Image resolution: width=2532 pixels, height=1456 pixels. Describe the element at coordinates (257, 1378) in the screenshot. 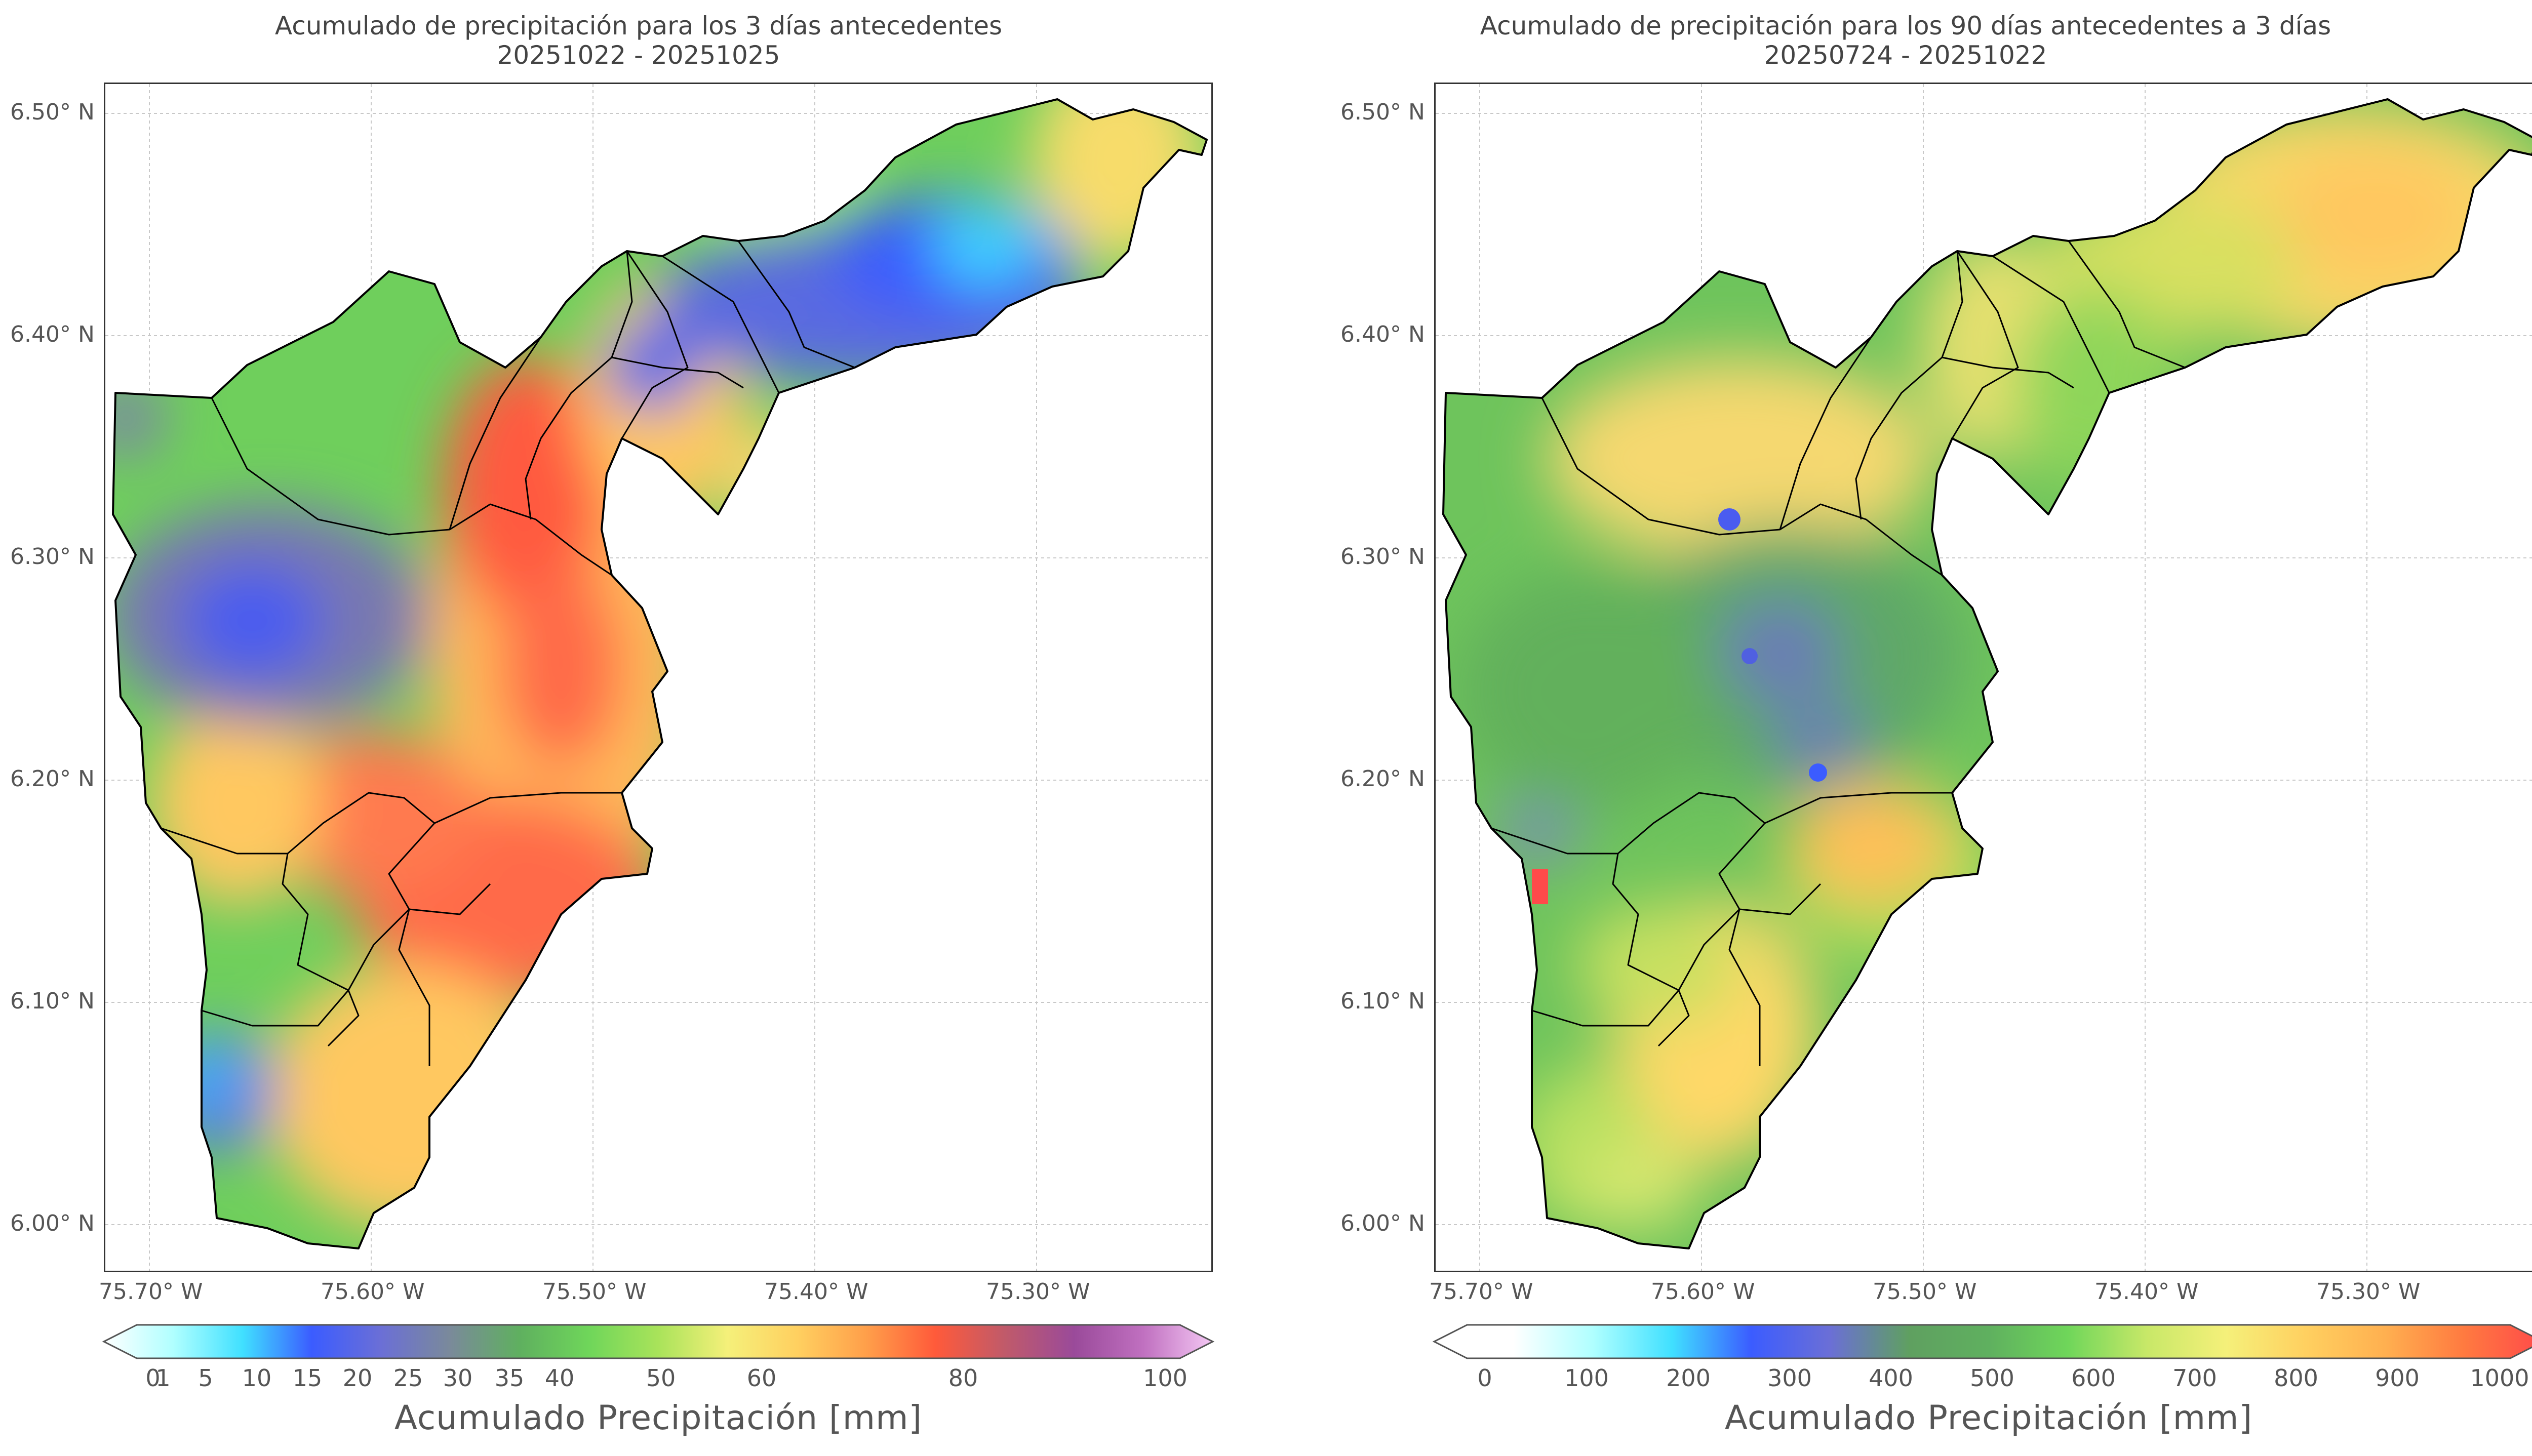

I see `colorbar-tick: 10` at that location.